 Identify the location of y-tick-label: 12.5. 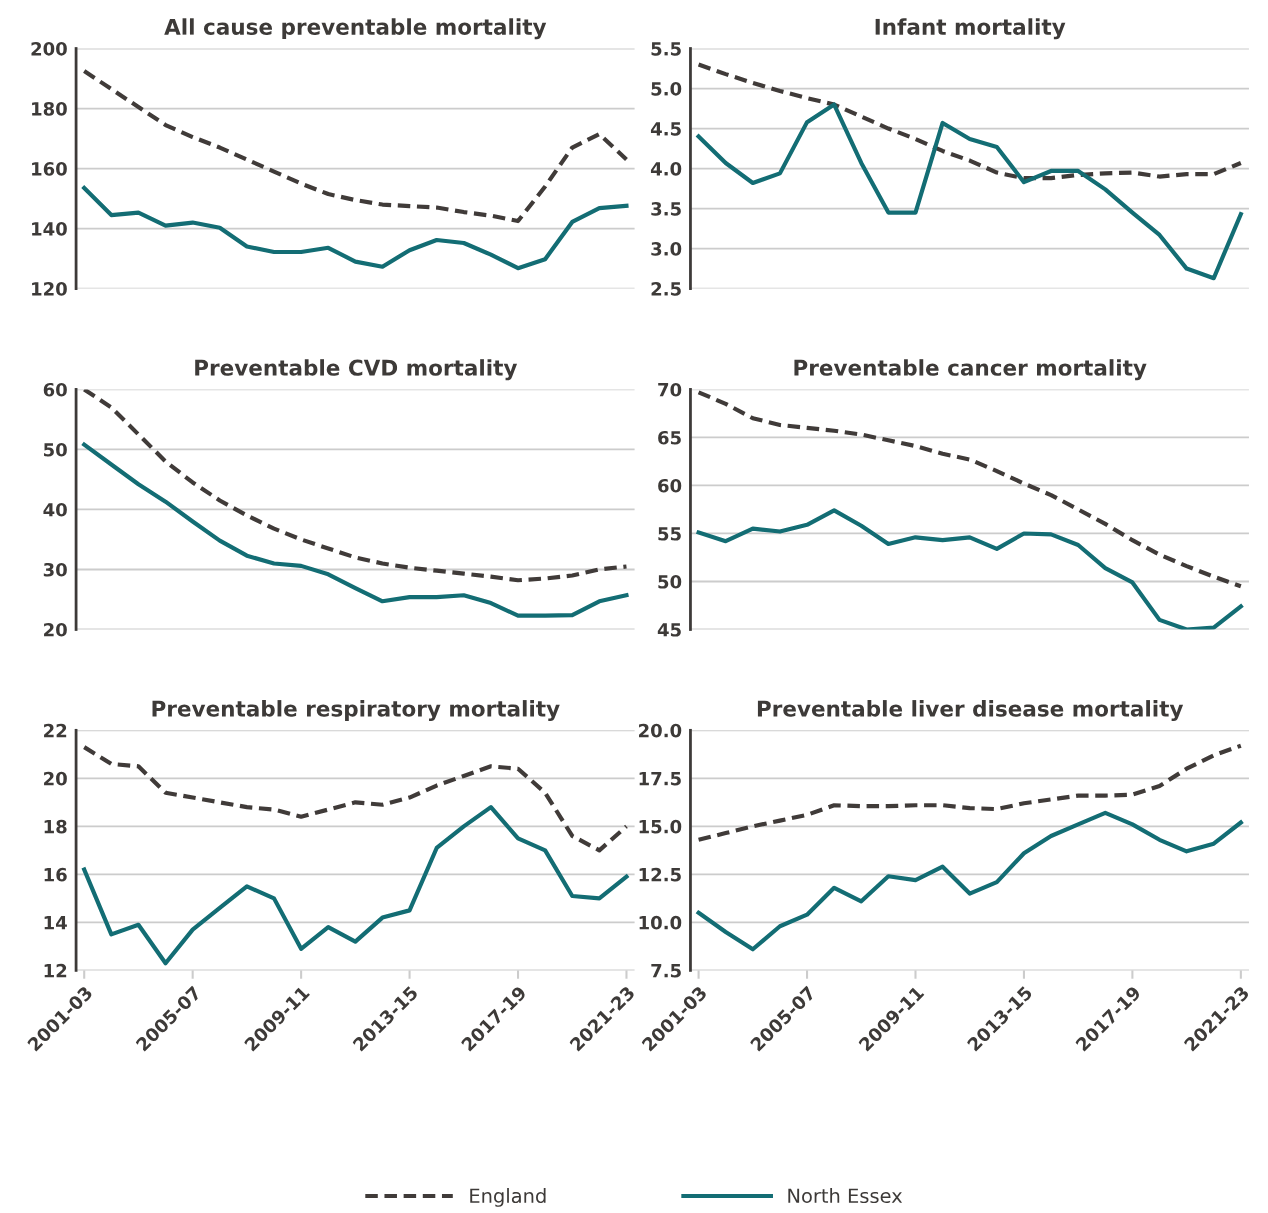
(660, 874).